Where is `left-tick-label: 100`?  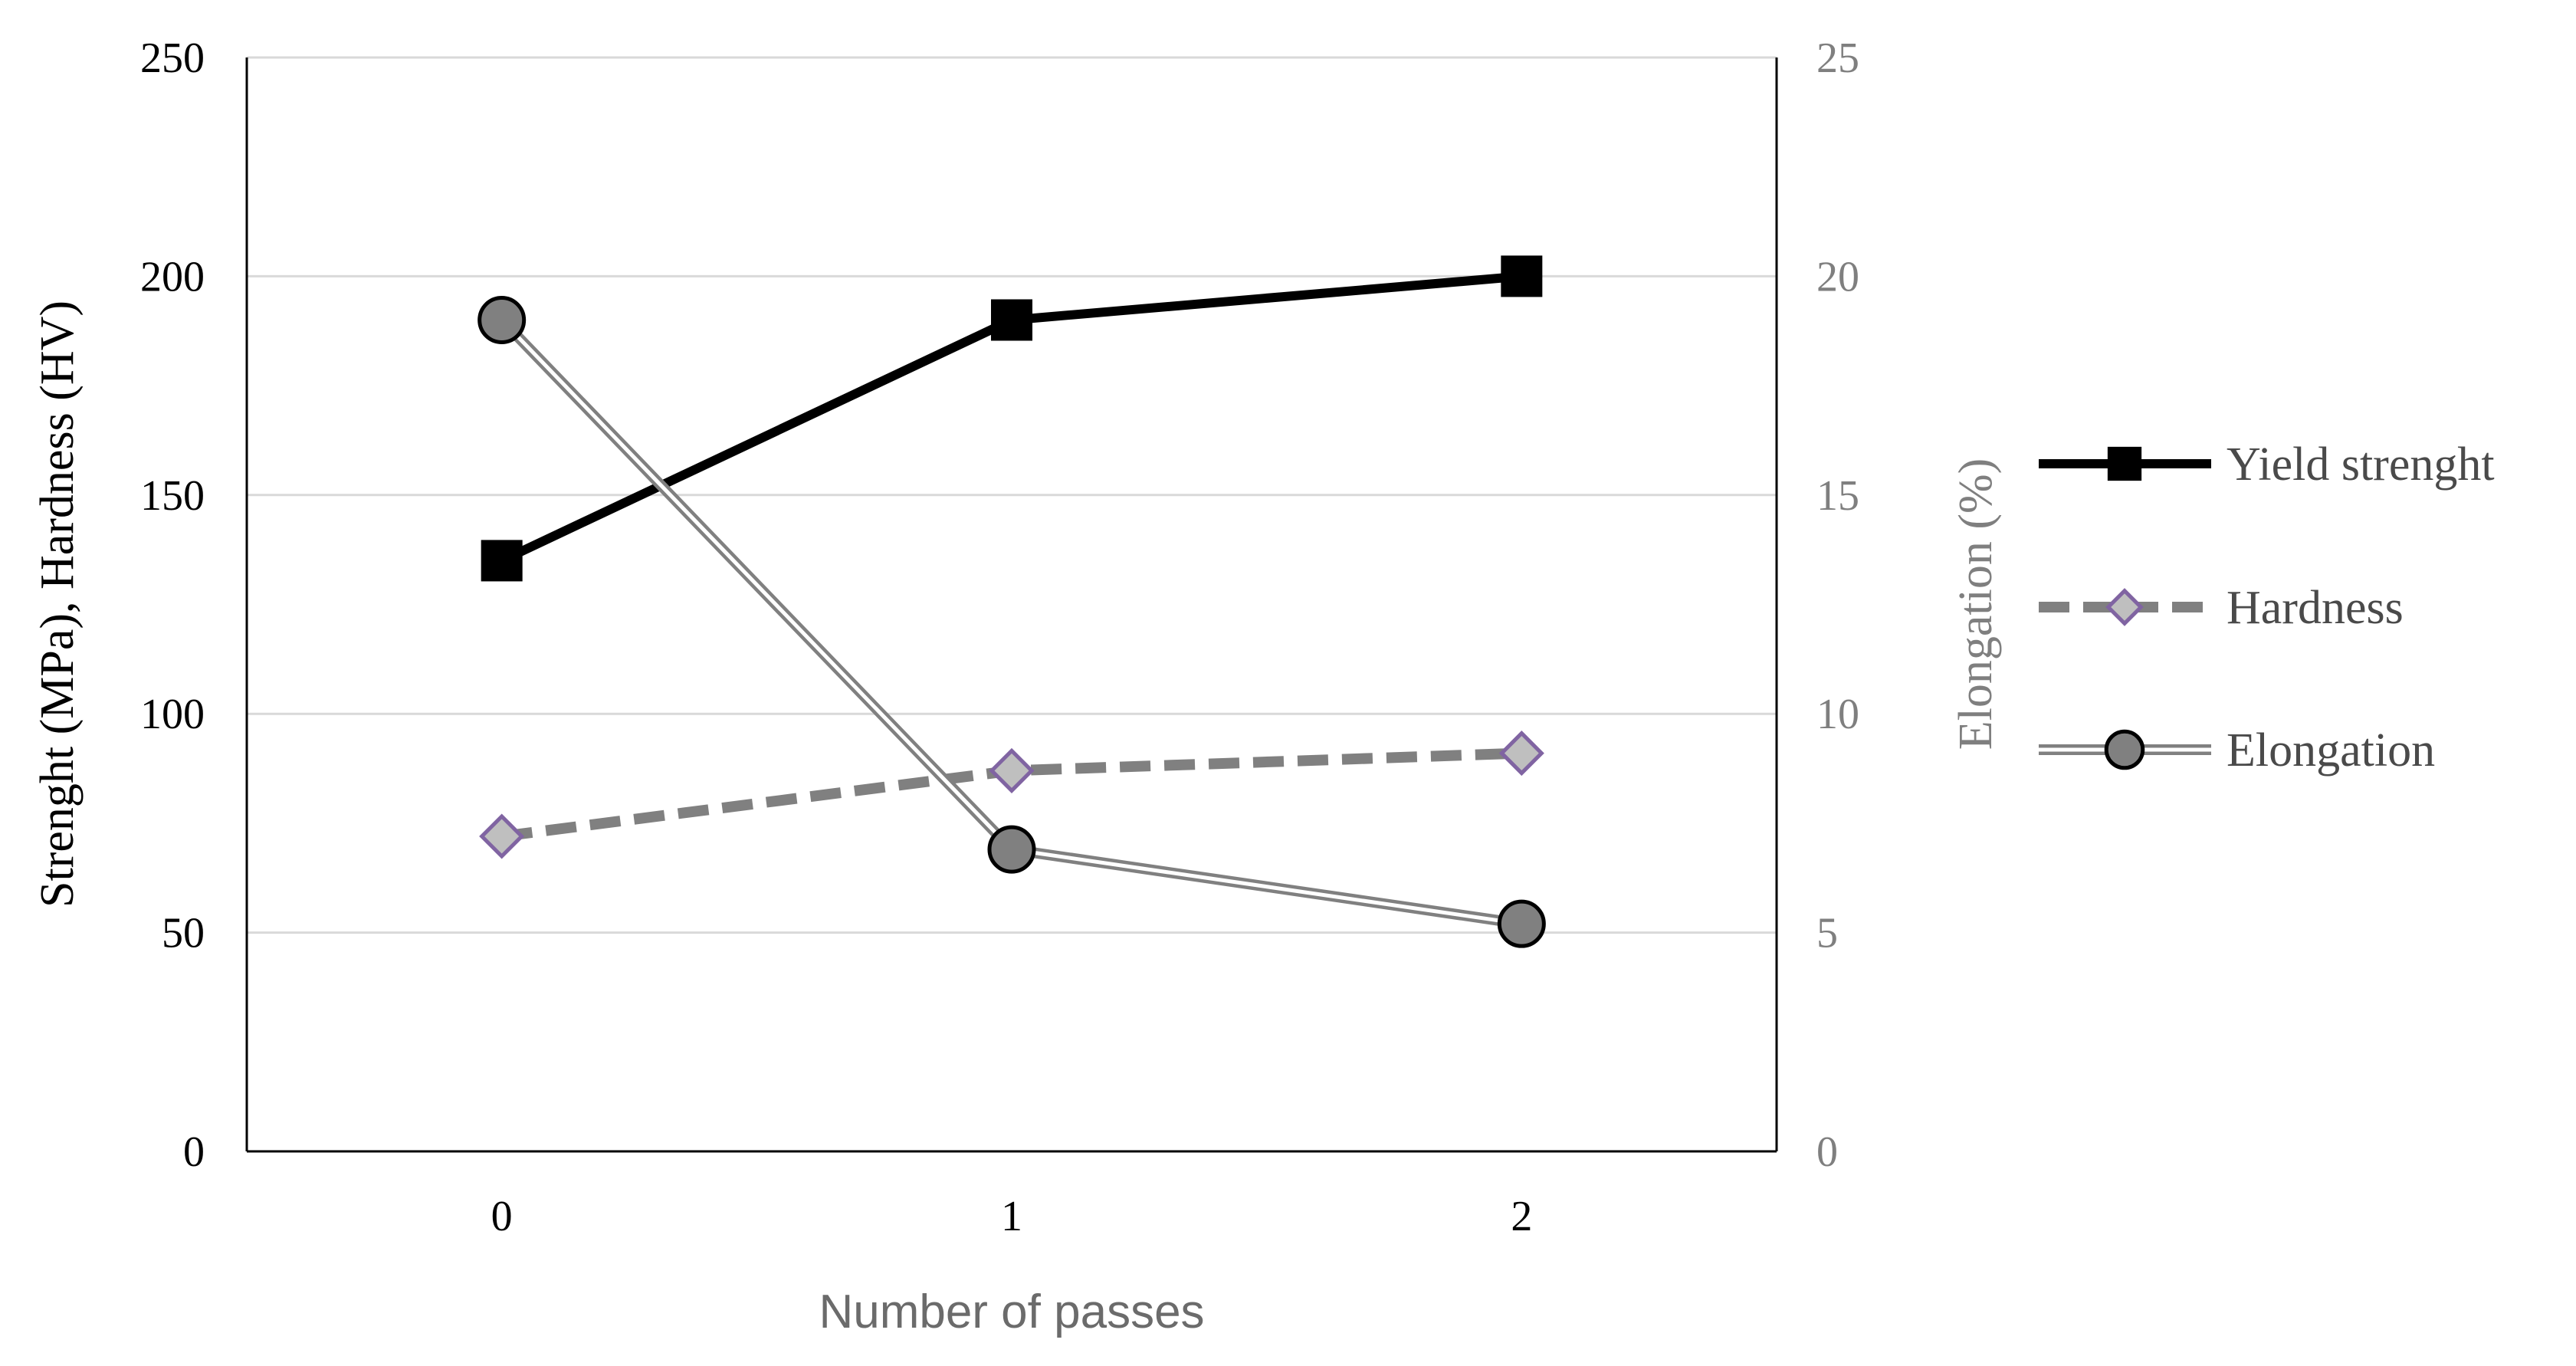
left-tick-label: 100 is located at coordinates (172, 714).